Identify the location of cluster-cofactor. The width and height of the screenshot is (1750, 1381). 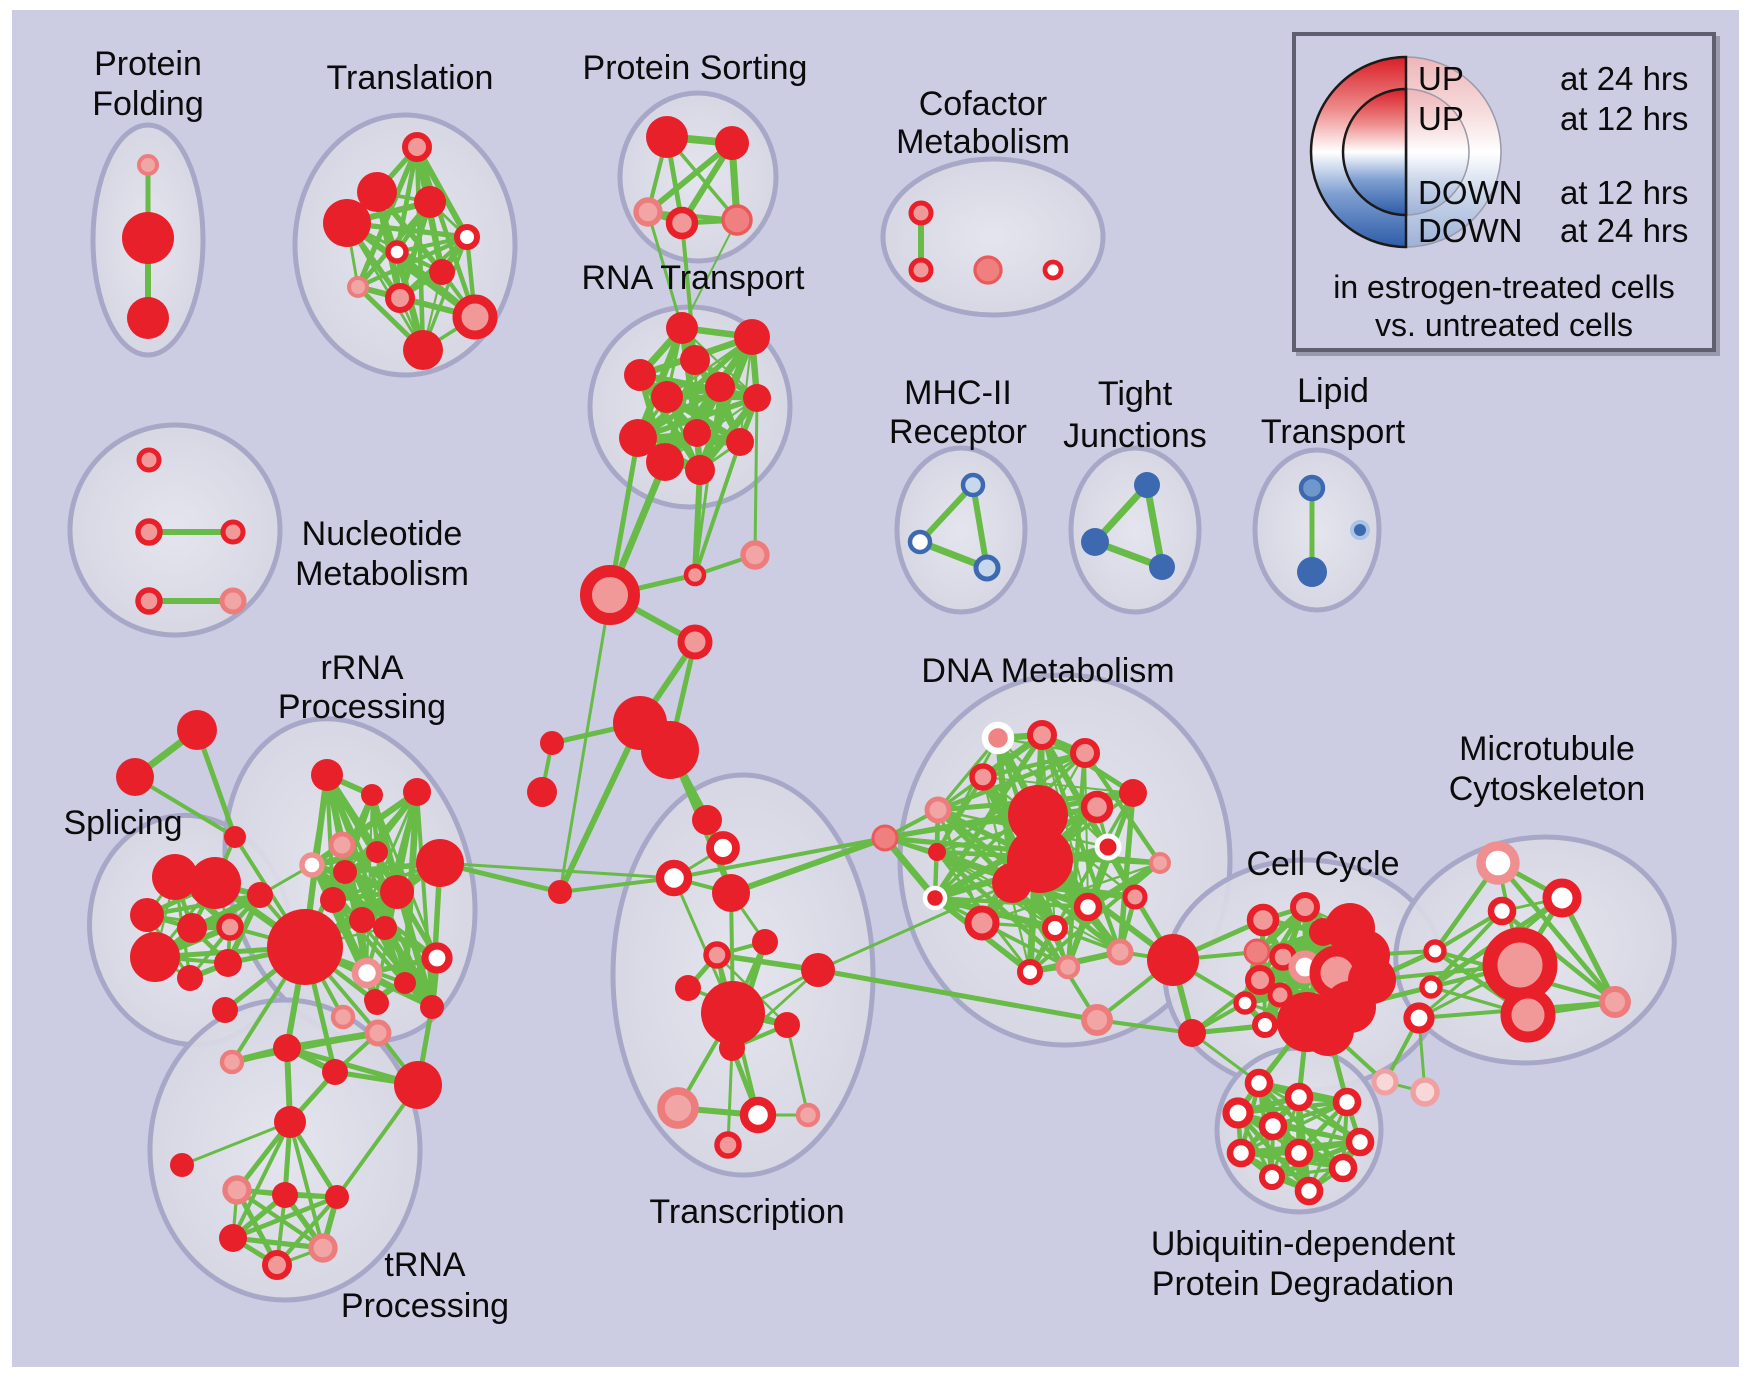
(993, 237).